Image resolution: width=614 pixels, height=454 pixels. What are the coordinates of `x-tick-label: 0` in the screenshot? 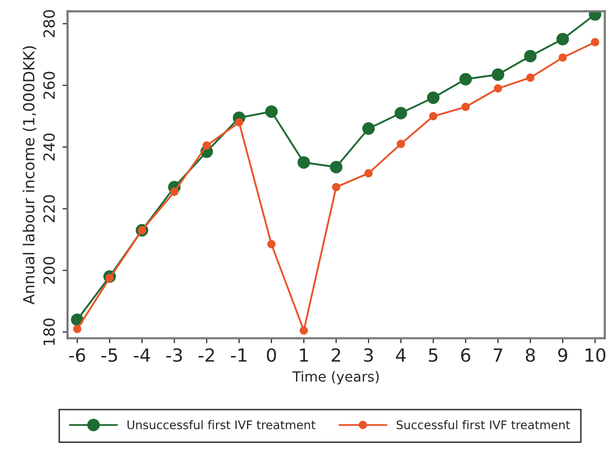 It's located at (271, 355).